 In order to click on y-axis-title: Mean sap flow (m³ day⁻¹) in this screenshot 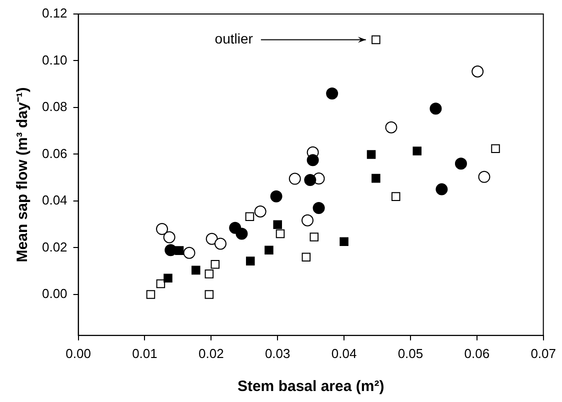, I will do `click(23, 174)`.